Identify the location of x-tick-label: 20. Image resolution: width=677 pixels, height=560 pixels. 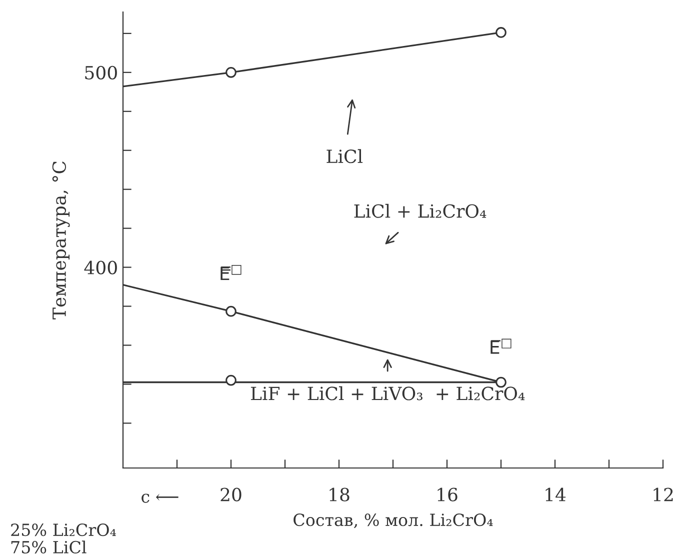
(231, 495).